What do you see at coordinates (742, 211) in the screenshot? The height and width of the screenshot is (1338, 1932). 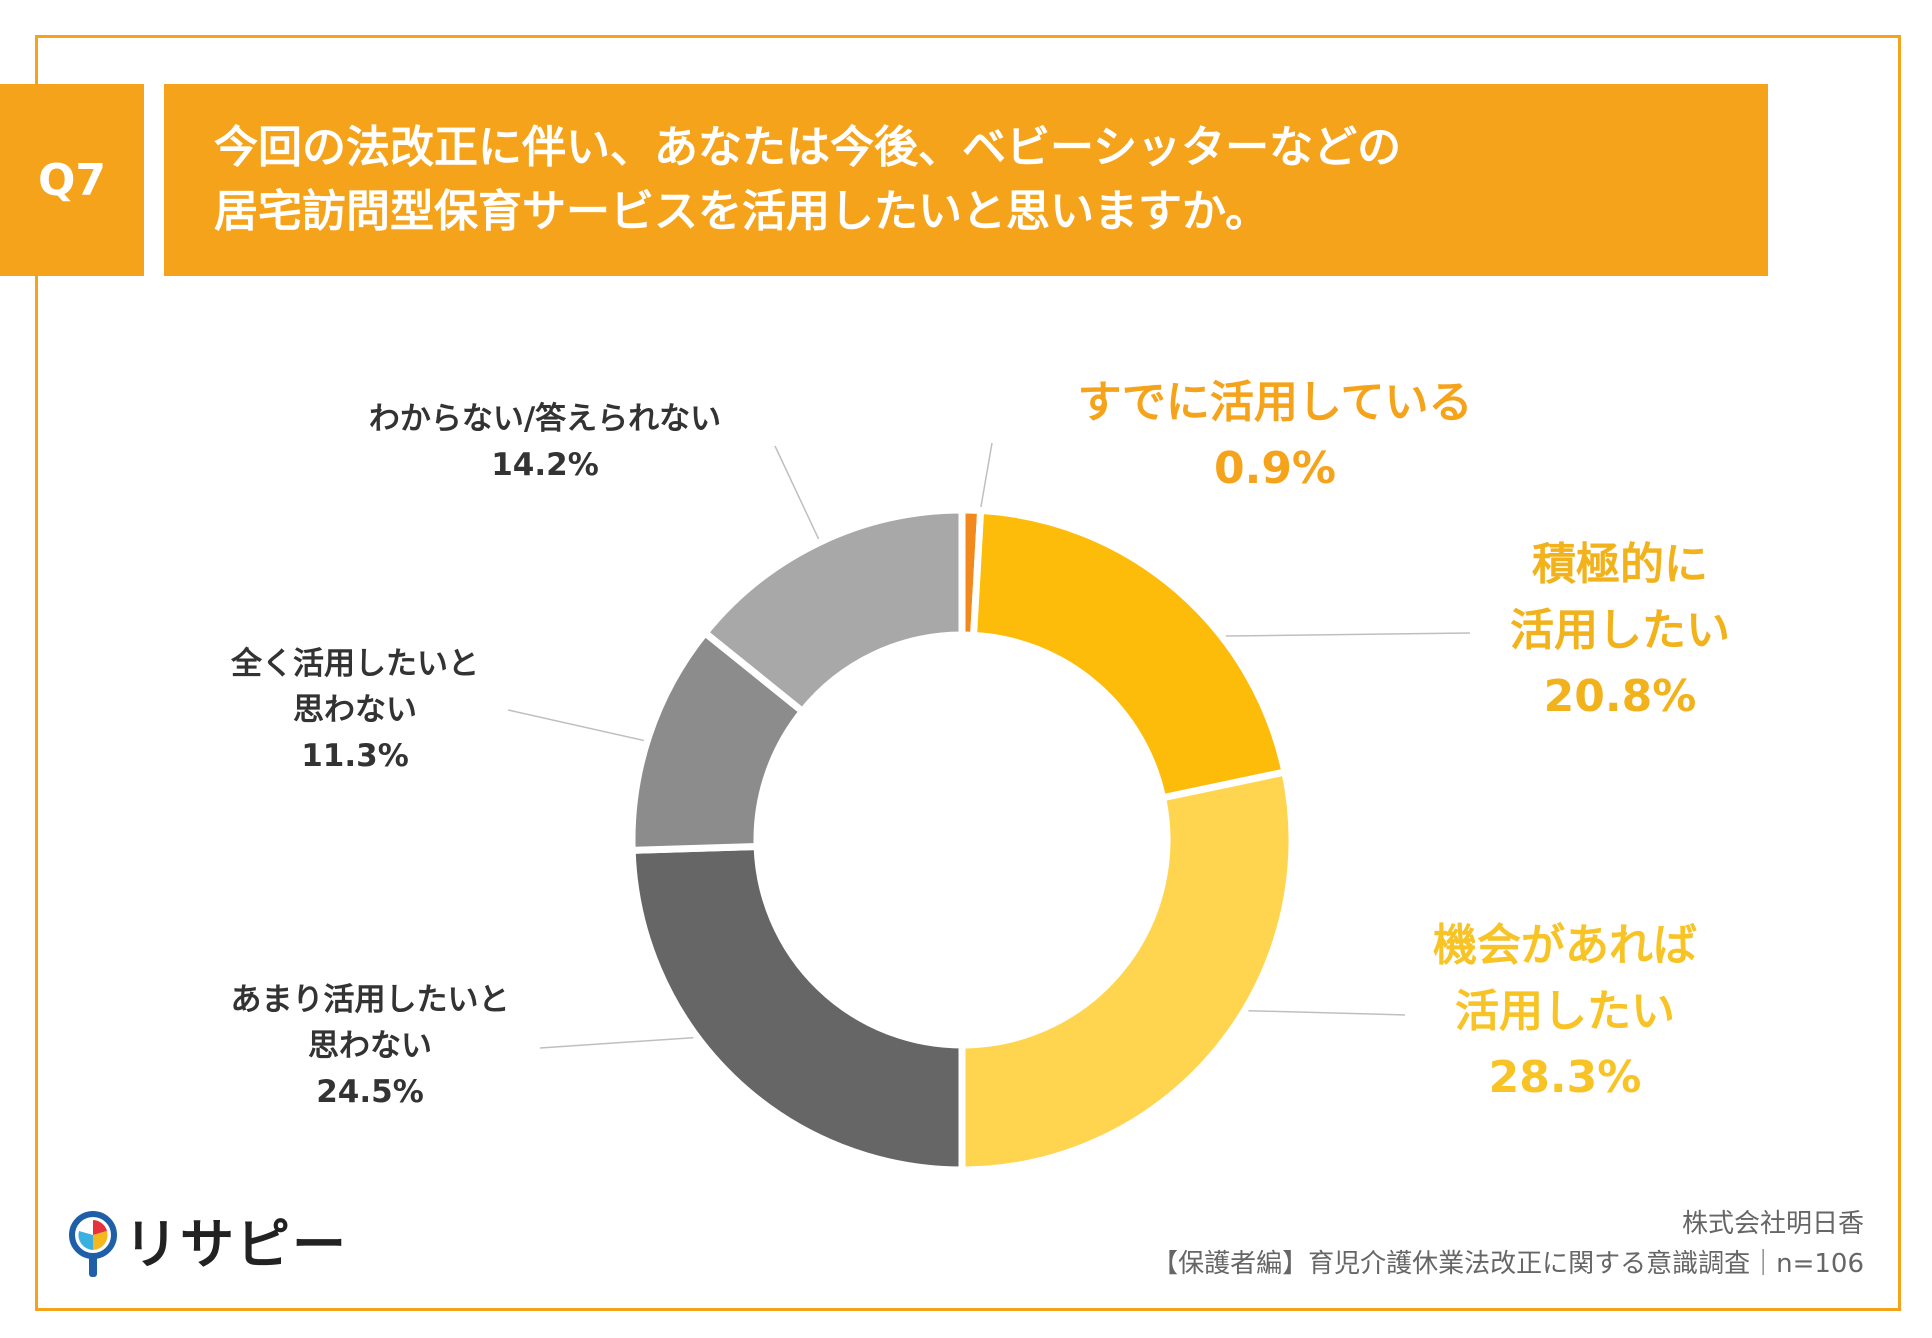 I see `question-title-line-2: 居宅訪問型保育サービスを活用したいと思いますか。` at bounding box center [742, 211].